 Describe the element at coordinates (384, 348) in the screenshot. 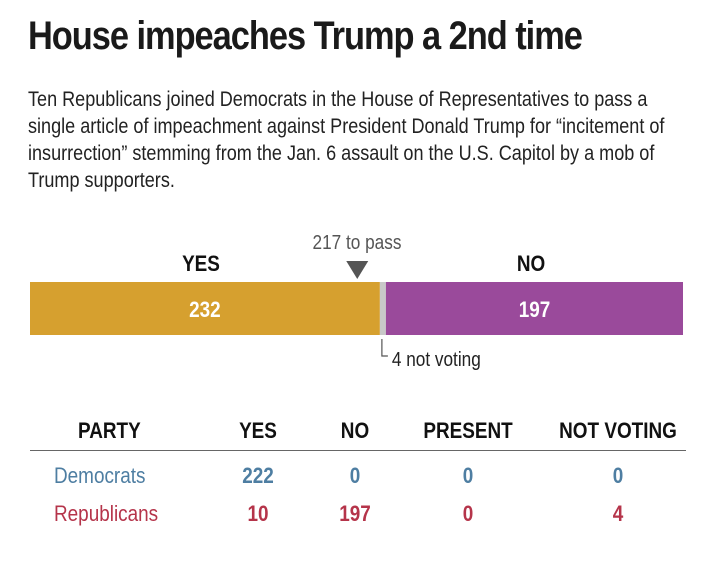

I see `not-voting-leader-line` at that location.